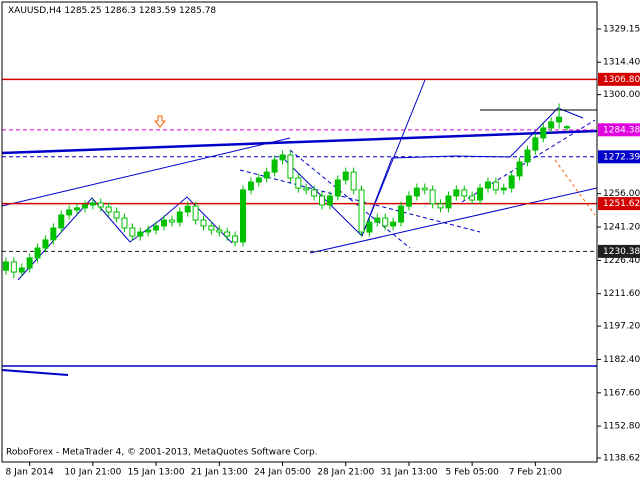  I want to click on y-tick-label: 1182.40, so click(621, 360).